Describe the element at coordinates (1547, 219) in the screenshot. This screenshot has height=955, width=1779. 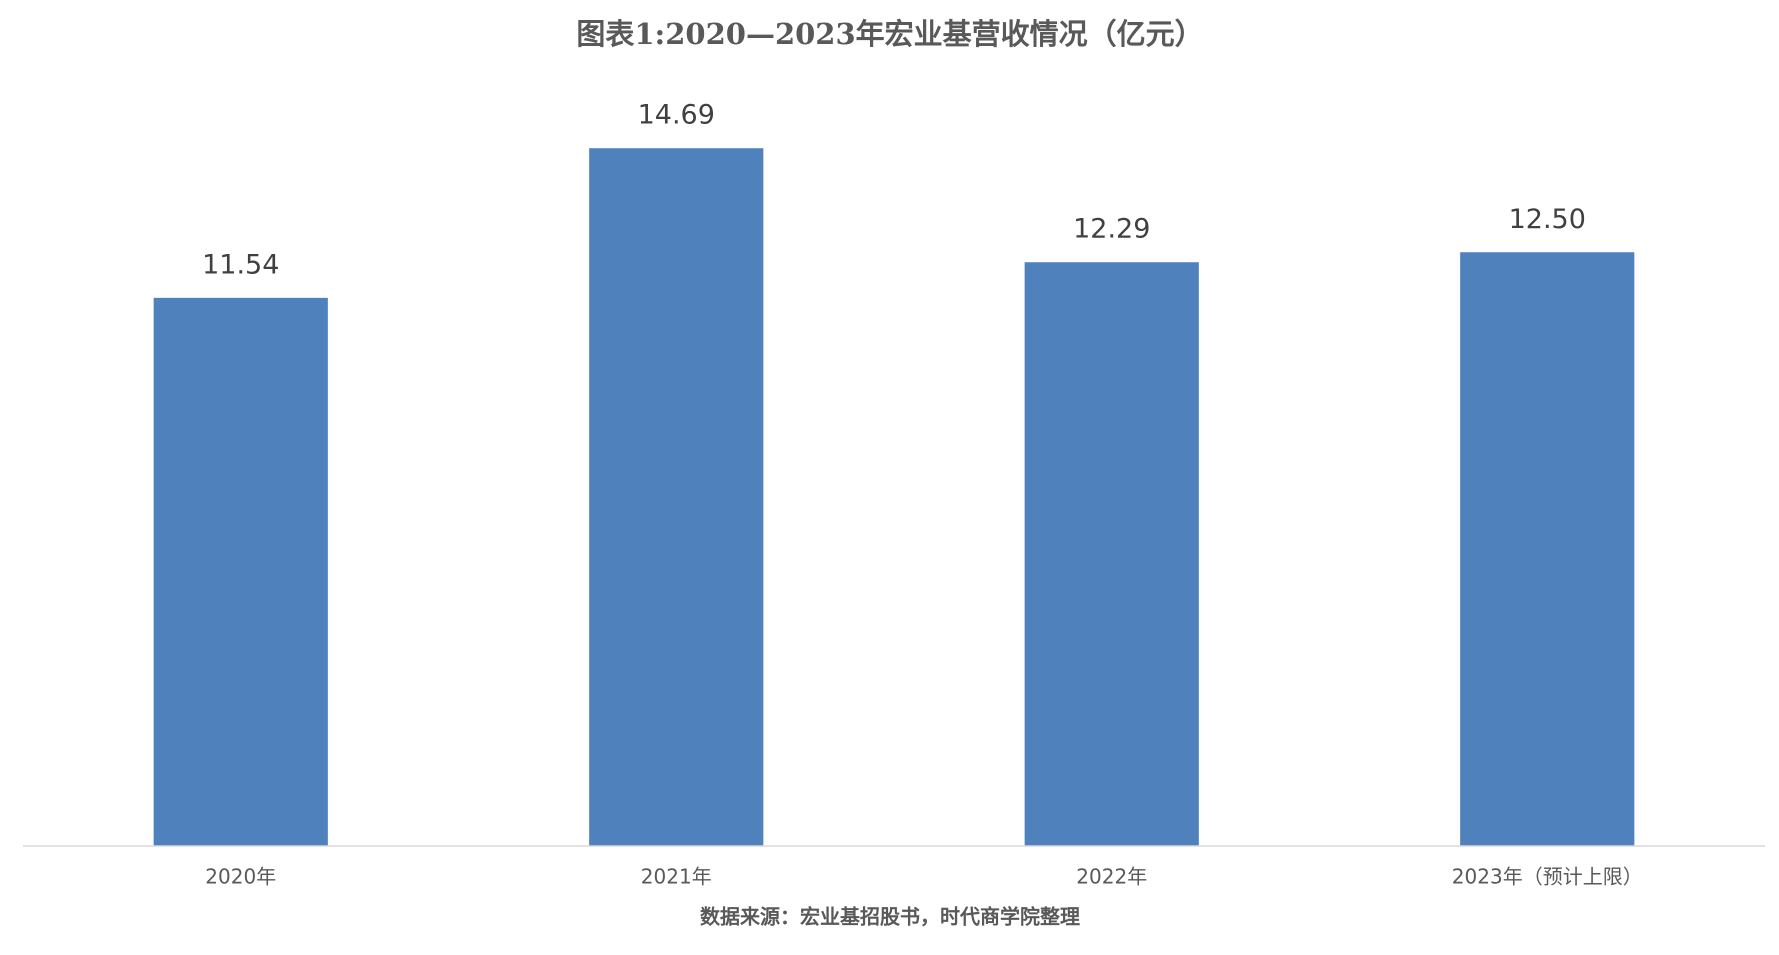
I see `data-label: 12.50` at that location.